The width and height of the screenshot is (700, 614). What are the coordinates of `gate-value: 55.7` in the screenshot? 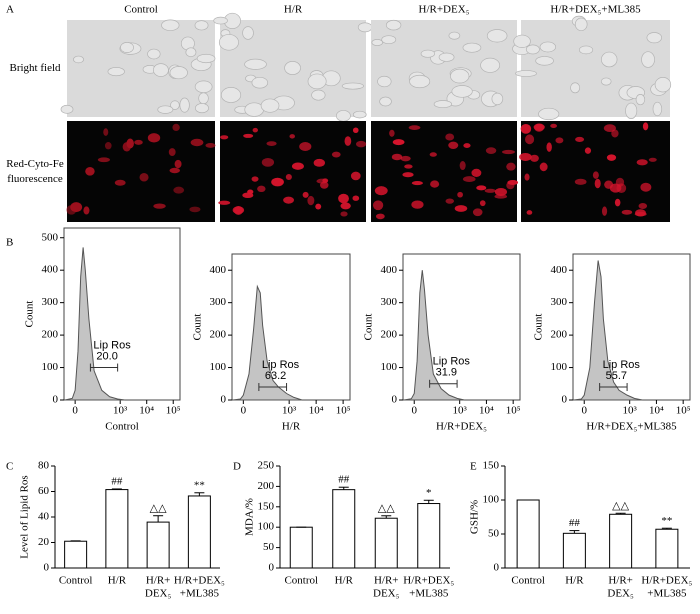 It's located at (616, 376).